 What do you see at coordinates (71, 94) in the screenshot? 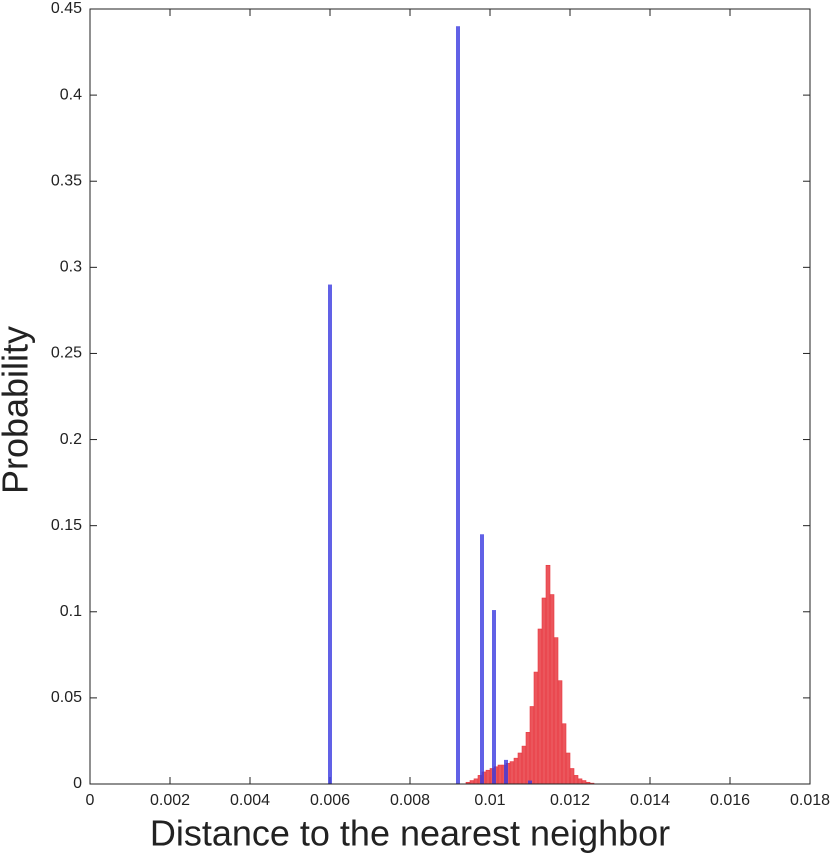
I see `y-tick-label: 0.4` at bounding box center [71, 94].